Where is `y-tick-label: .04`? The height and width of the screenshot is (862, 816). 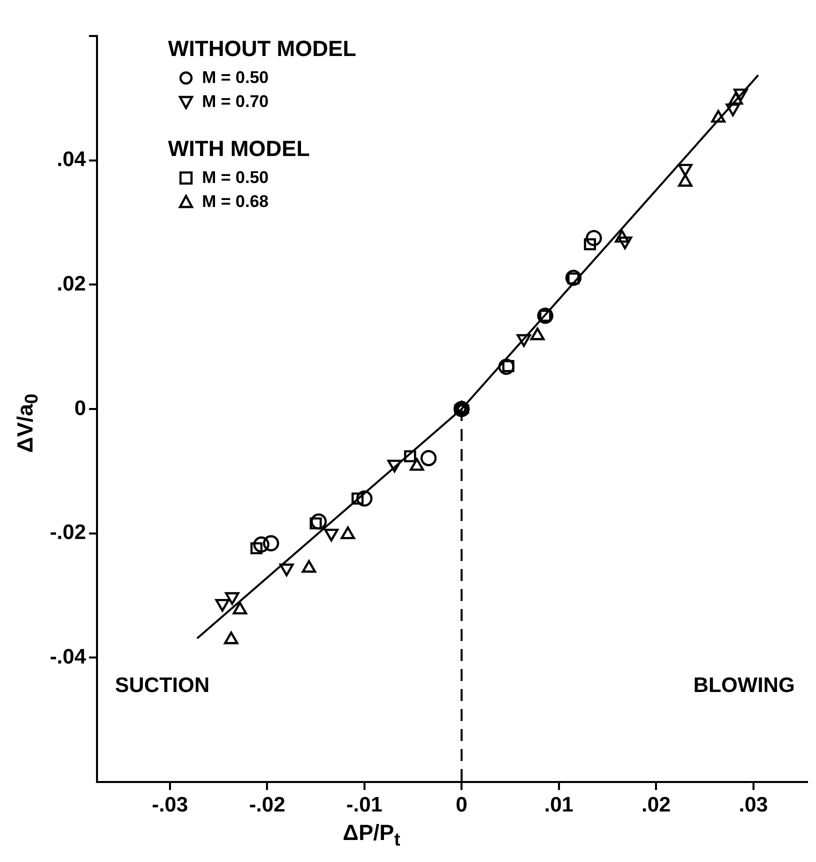 y-tick-label: .04 is located at coordinates (71, 160).